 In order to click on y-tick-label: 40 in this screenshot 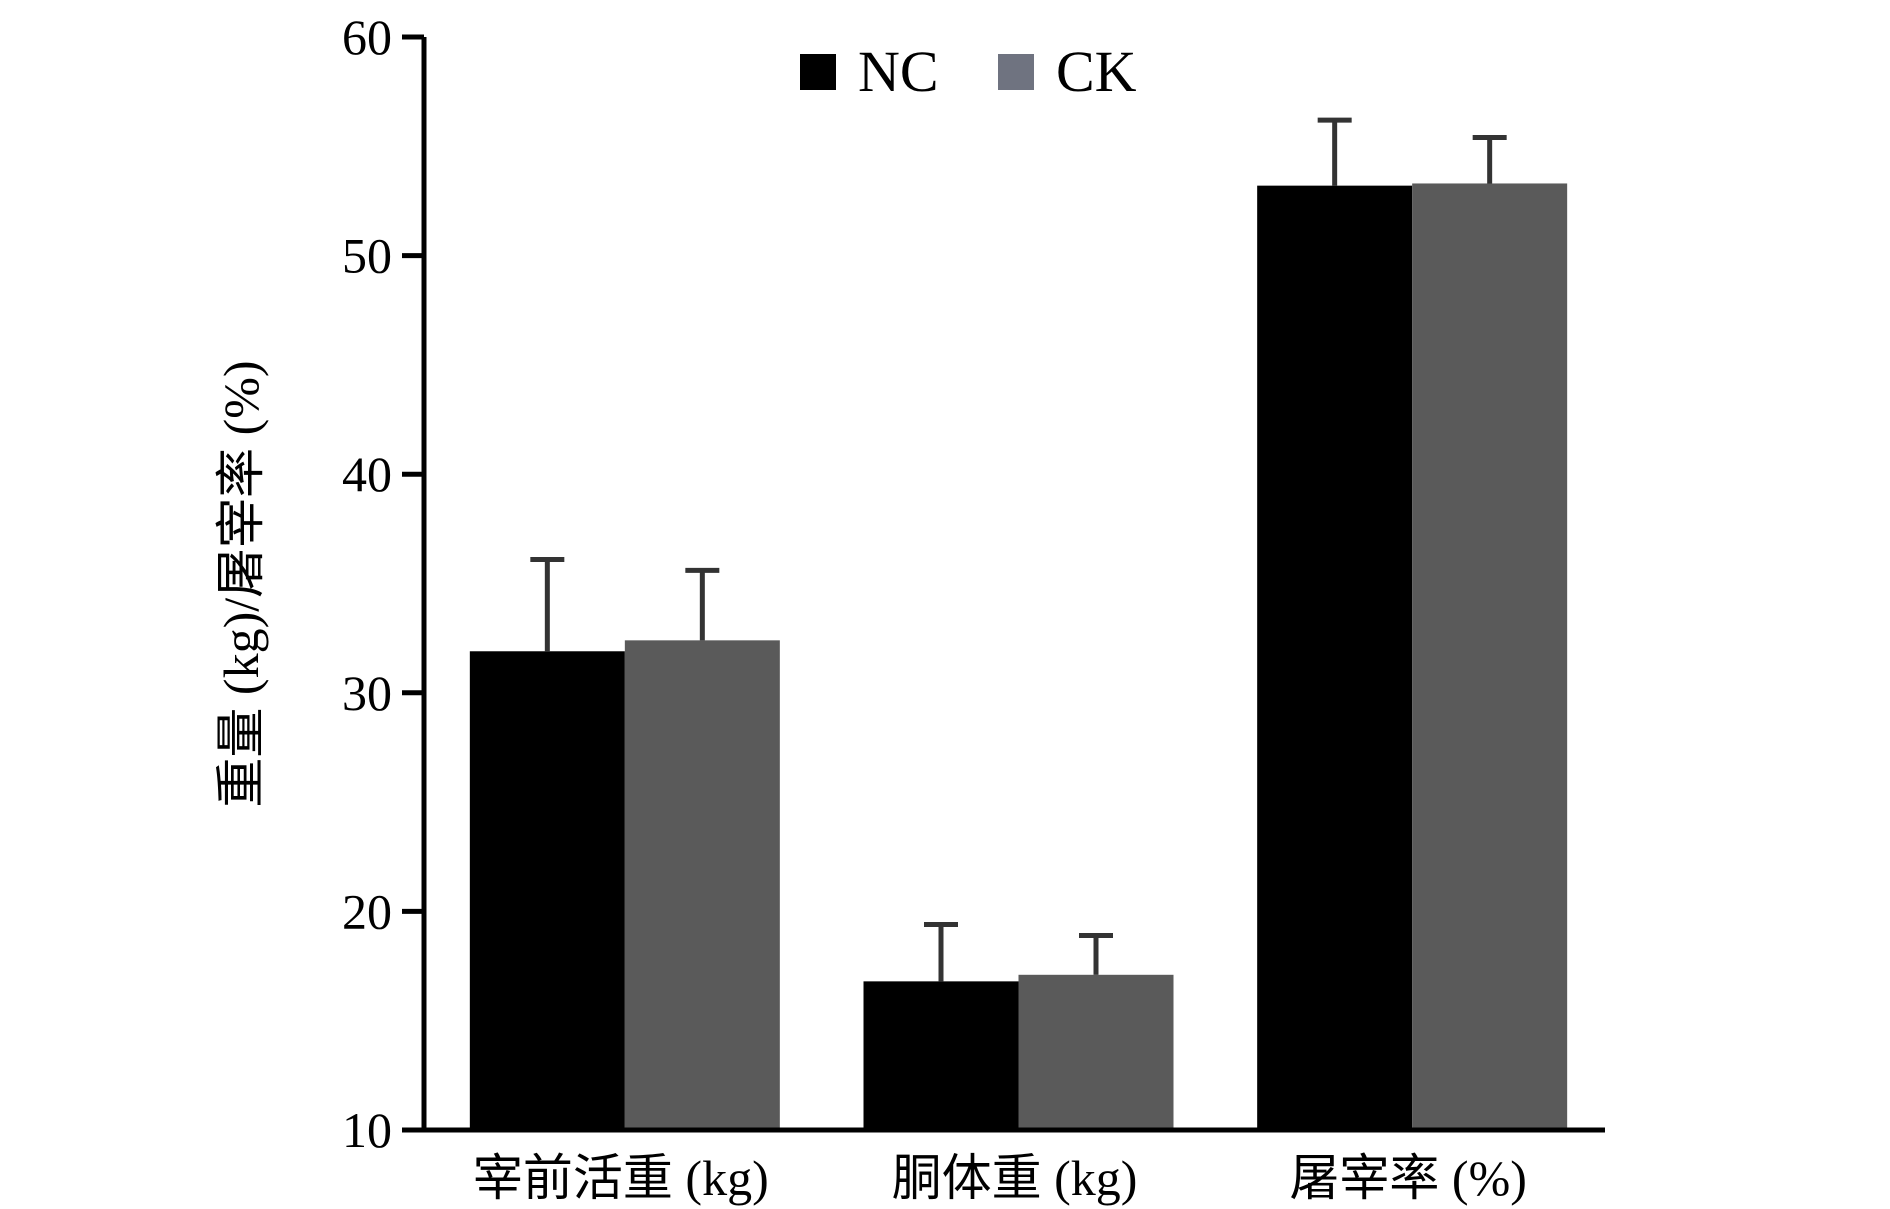, I will do `click(367, 474)`.